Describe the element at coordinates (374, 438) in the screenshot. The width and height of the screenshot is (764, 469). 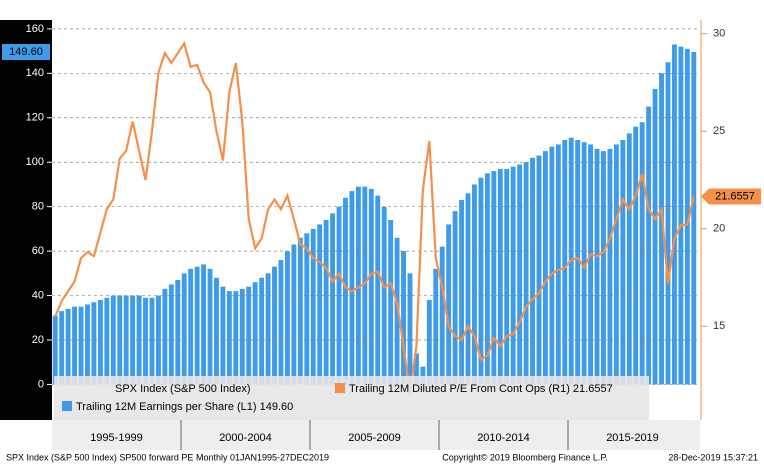
I see `x-period-label: 2005-2009` at that location.